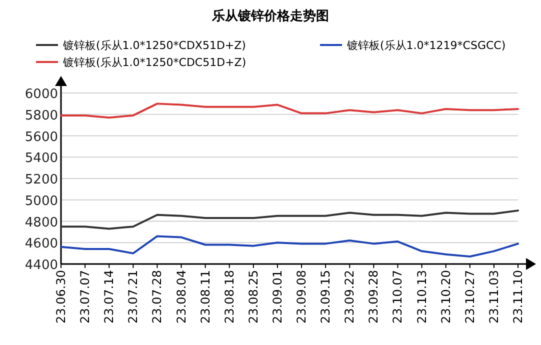 The height and width of the screenshot is (345, 541). I want to click on x-tick-label: 23.06.30, so click(61, 297).